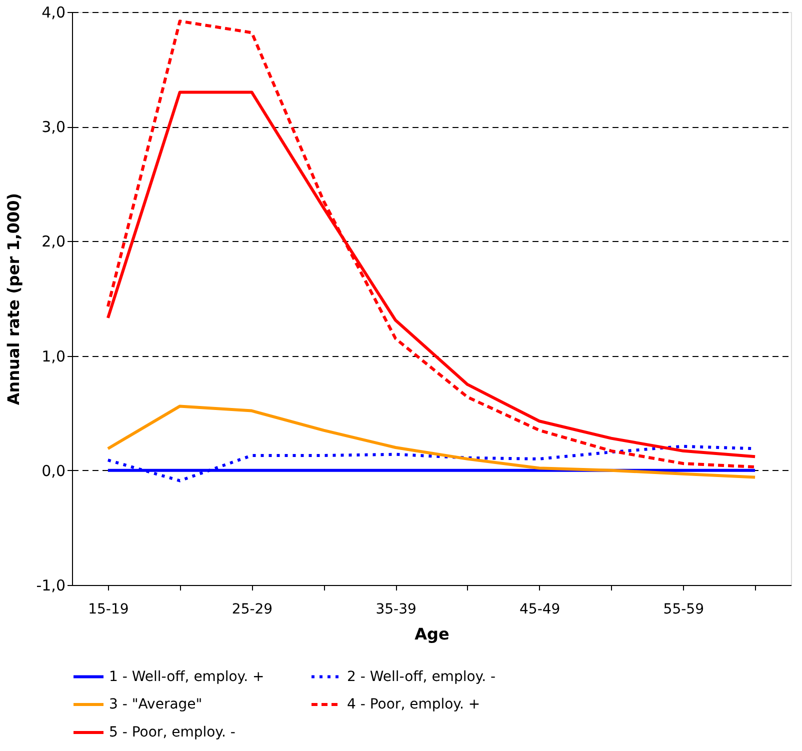 The width and height of the screenshot is (802, 751). What do you see at coordinates (108, 610) in the screenshot?
I see `x-tick-label: 15-19` at bounding box center [108, 610].